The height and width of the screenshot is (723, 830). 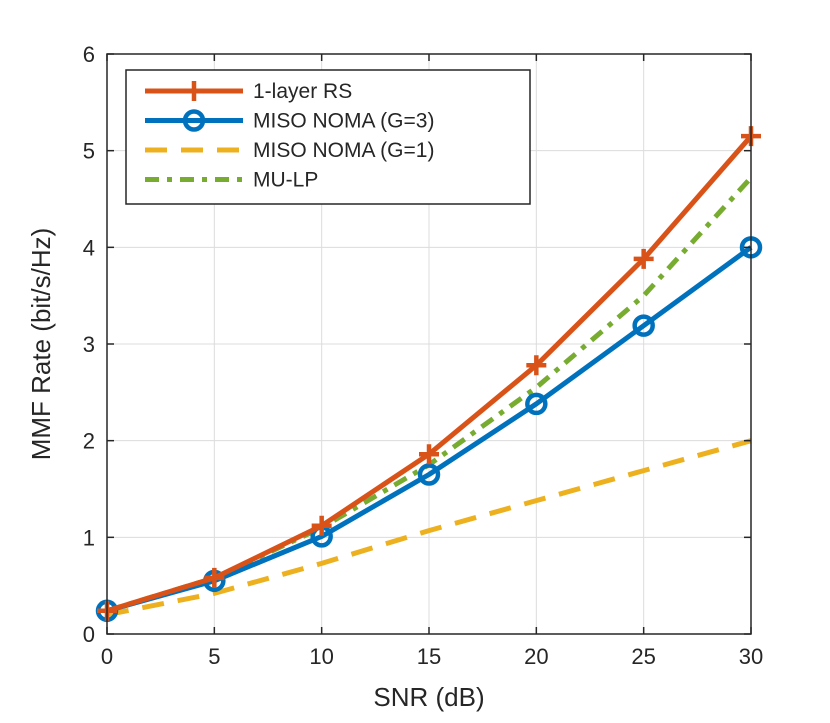 I want to click on x-tick-label: 5, so click(x=214, y=656).